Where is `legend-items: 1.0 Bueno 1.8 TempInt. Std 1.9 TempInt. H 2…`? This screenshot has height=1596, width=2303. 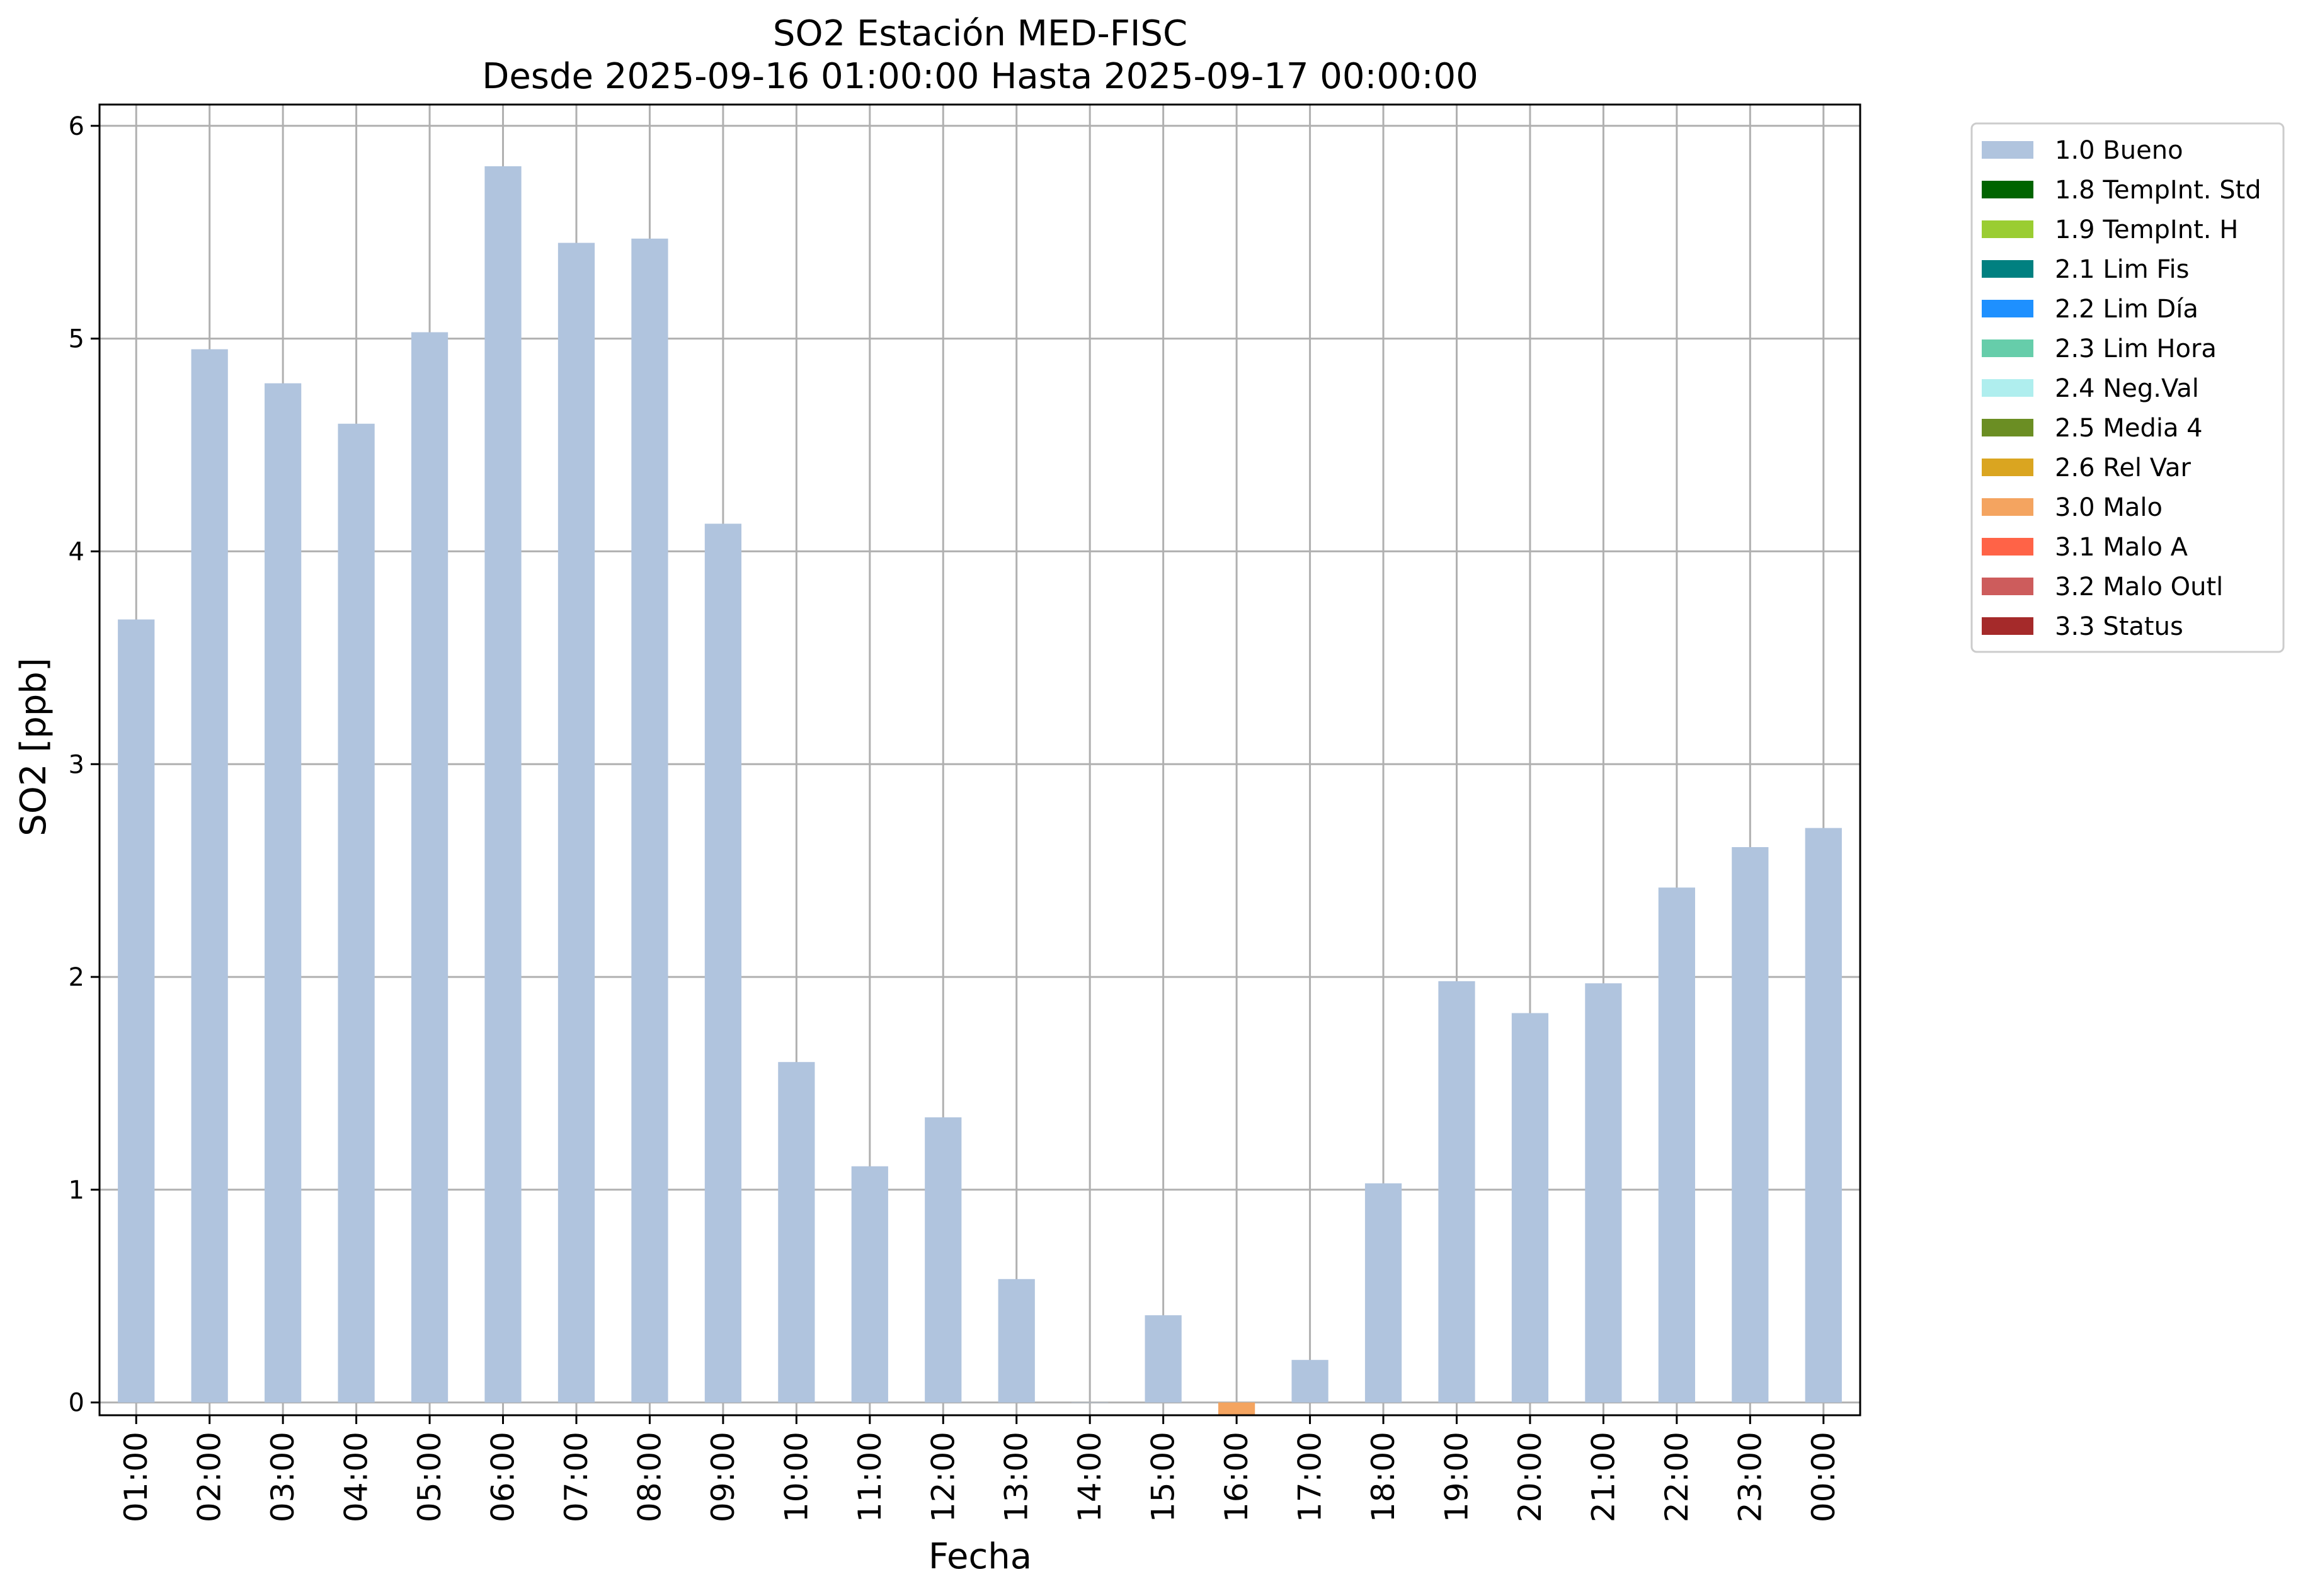
legend-items: 1.0 Bueno 1.8 TempInt. Std 1.9 TempInt. H 2… is located at coordinates (2121, 388).